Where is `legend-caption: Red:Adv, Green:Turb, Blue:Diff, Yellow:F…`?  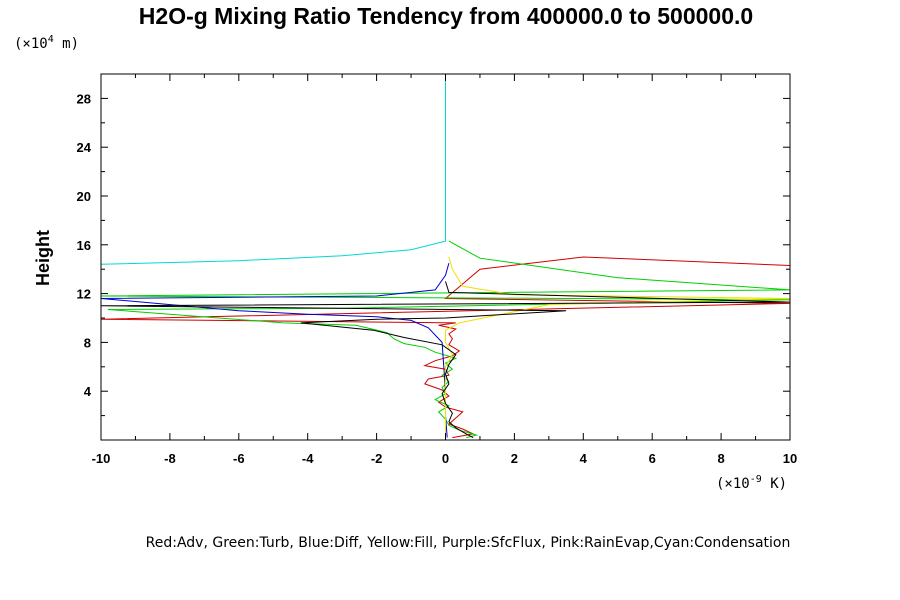 legend-caption: Red:Adv, Green:Turb, Blue:Diff, Yellow:F… is located at coordinates (468, 543).